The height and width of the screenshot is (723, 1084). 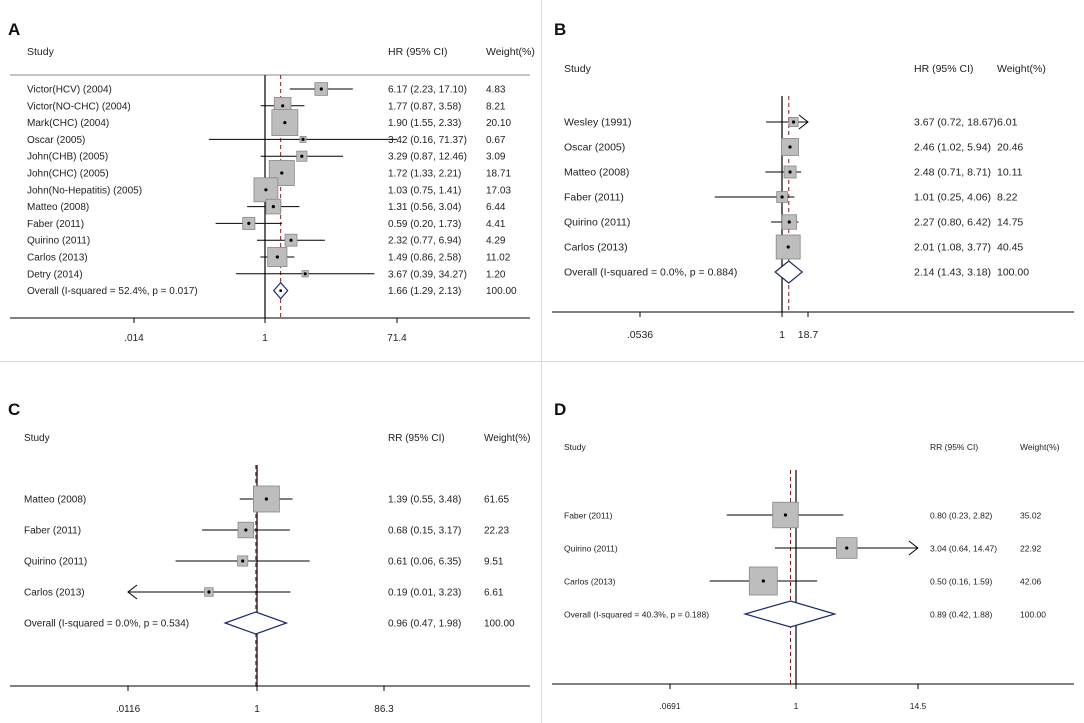 What do you see at coordinates (106, 624) in the screenshot?
I see `overall-label: Overall (I-squared = 0.0%, p = 0.534)` at bounding box center [106, 624].